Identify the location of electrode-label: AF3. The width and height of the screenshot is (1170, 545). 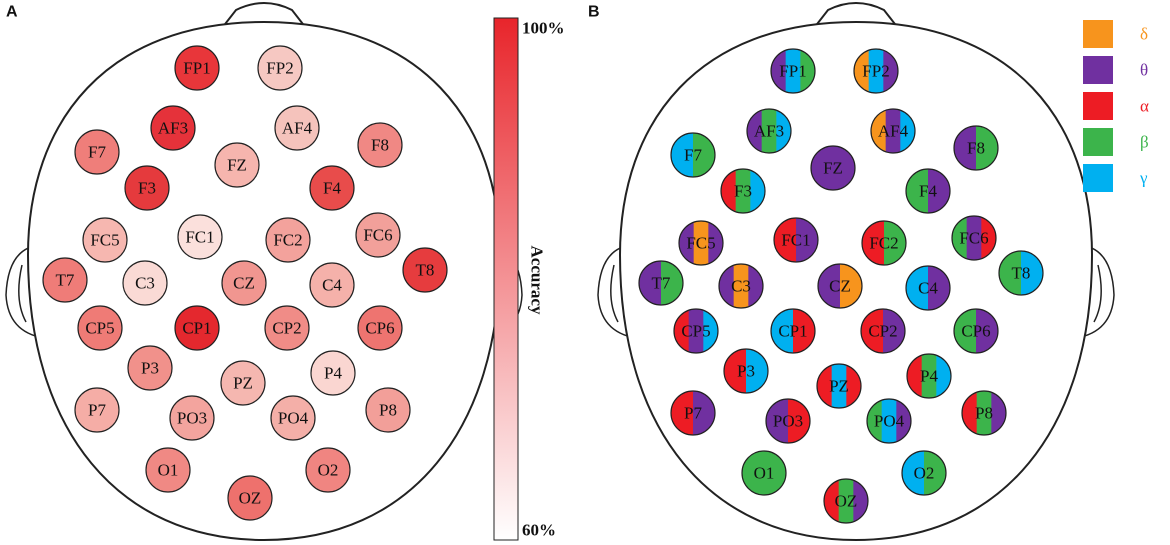
(769, 131).